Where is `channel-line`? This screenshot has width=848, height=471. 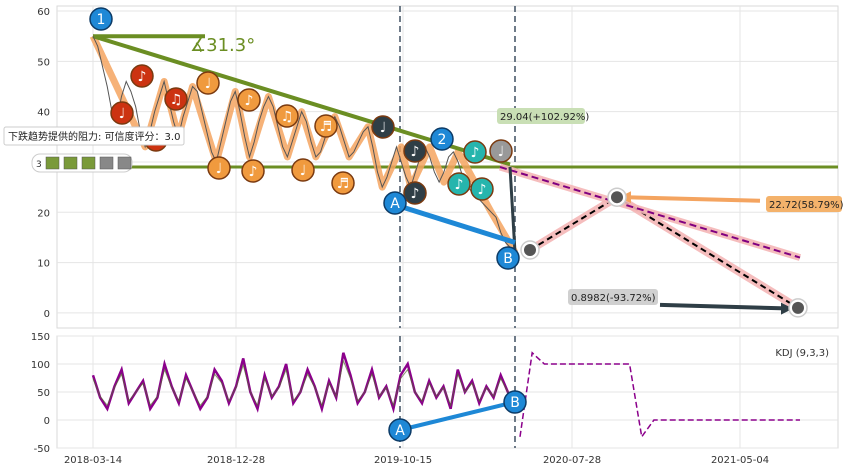
channel-line is located at coordinates (650, 212).